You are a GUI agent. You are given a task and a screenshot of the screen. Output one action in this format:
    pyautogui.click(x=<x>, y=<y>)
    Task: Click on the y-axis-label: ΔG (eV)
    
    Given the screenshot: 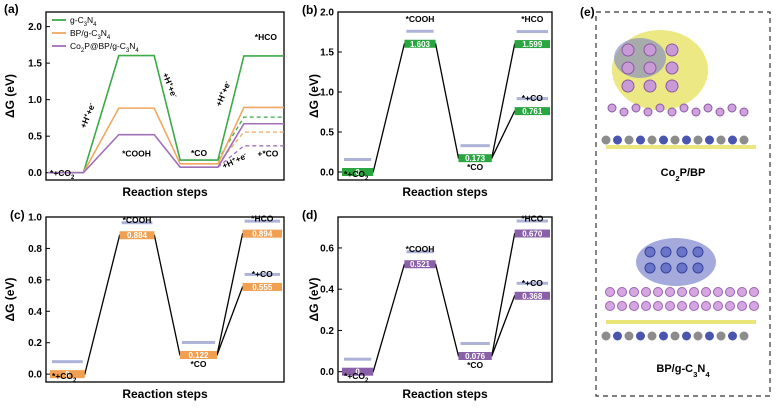 What is the action you would take?
    pyautogui.click(x=314, y=300)
    